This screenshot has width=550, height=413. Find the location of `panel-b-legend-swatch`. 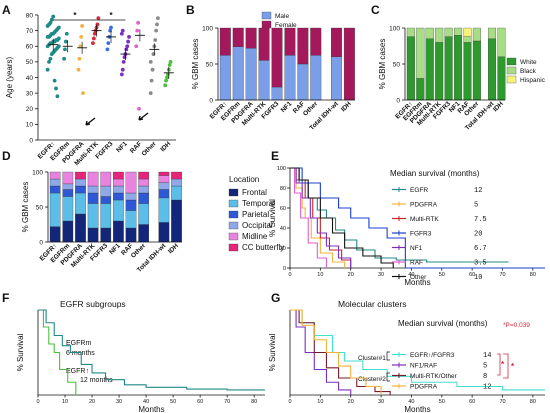

panel-b-legend-swatch is located at coordinates (266, 24).